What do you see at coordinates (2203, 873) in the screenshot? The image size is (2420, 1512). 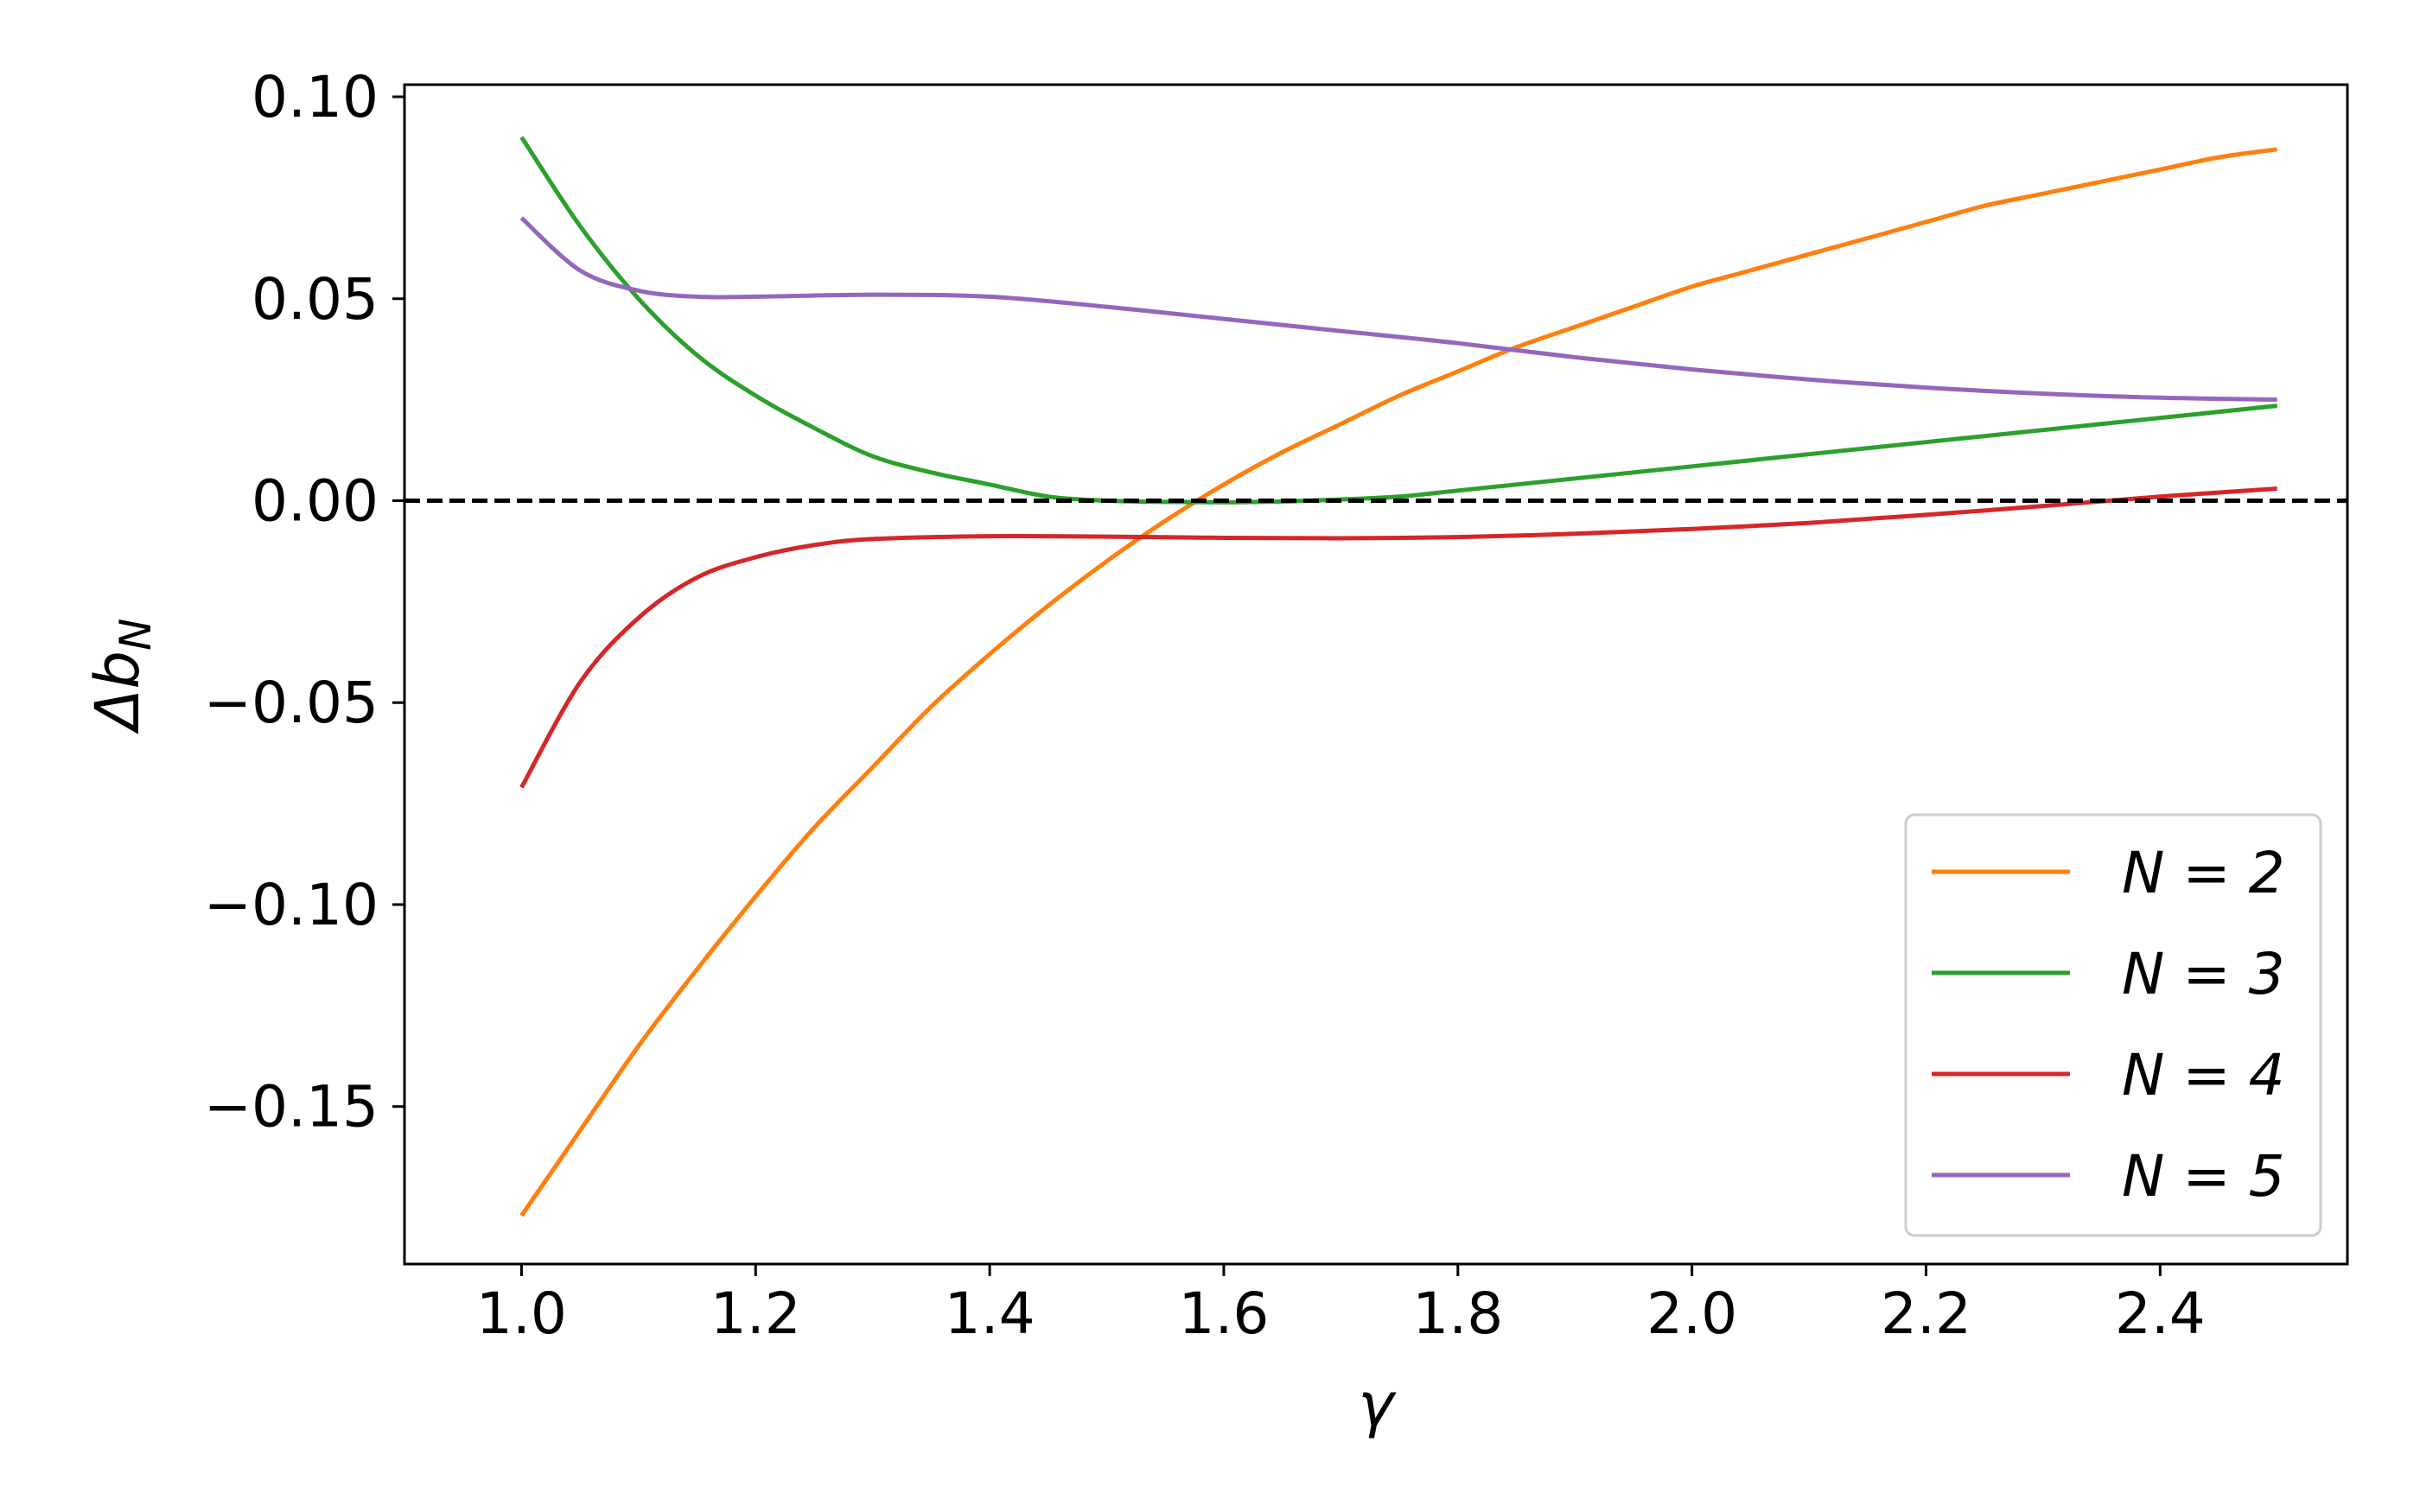 I see `legend-label: N = 2` at bounding box center [2203, 873].